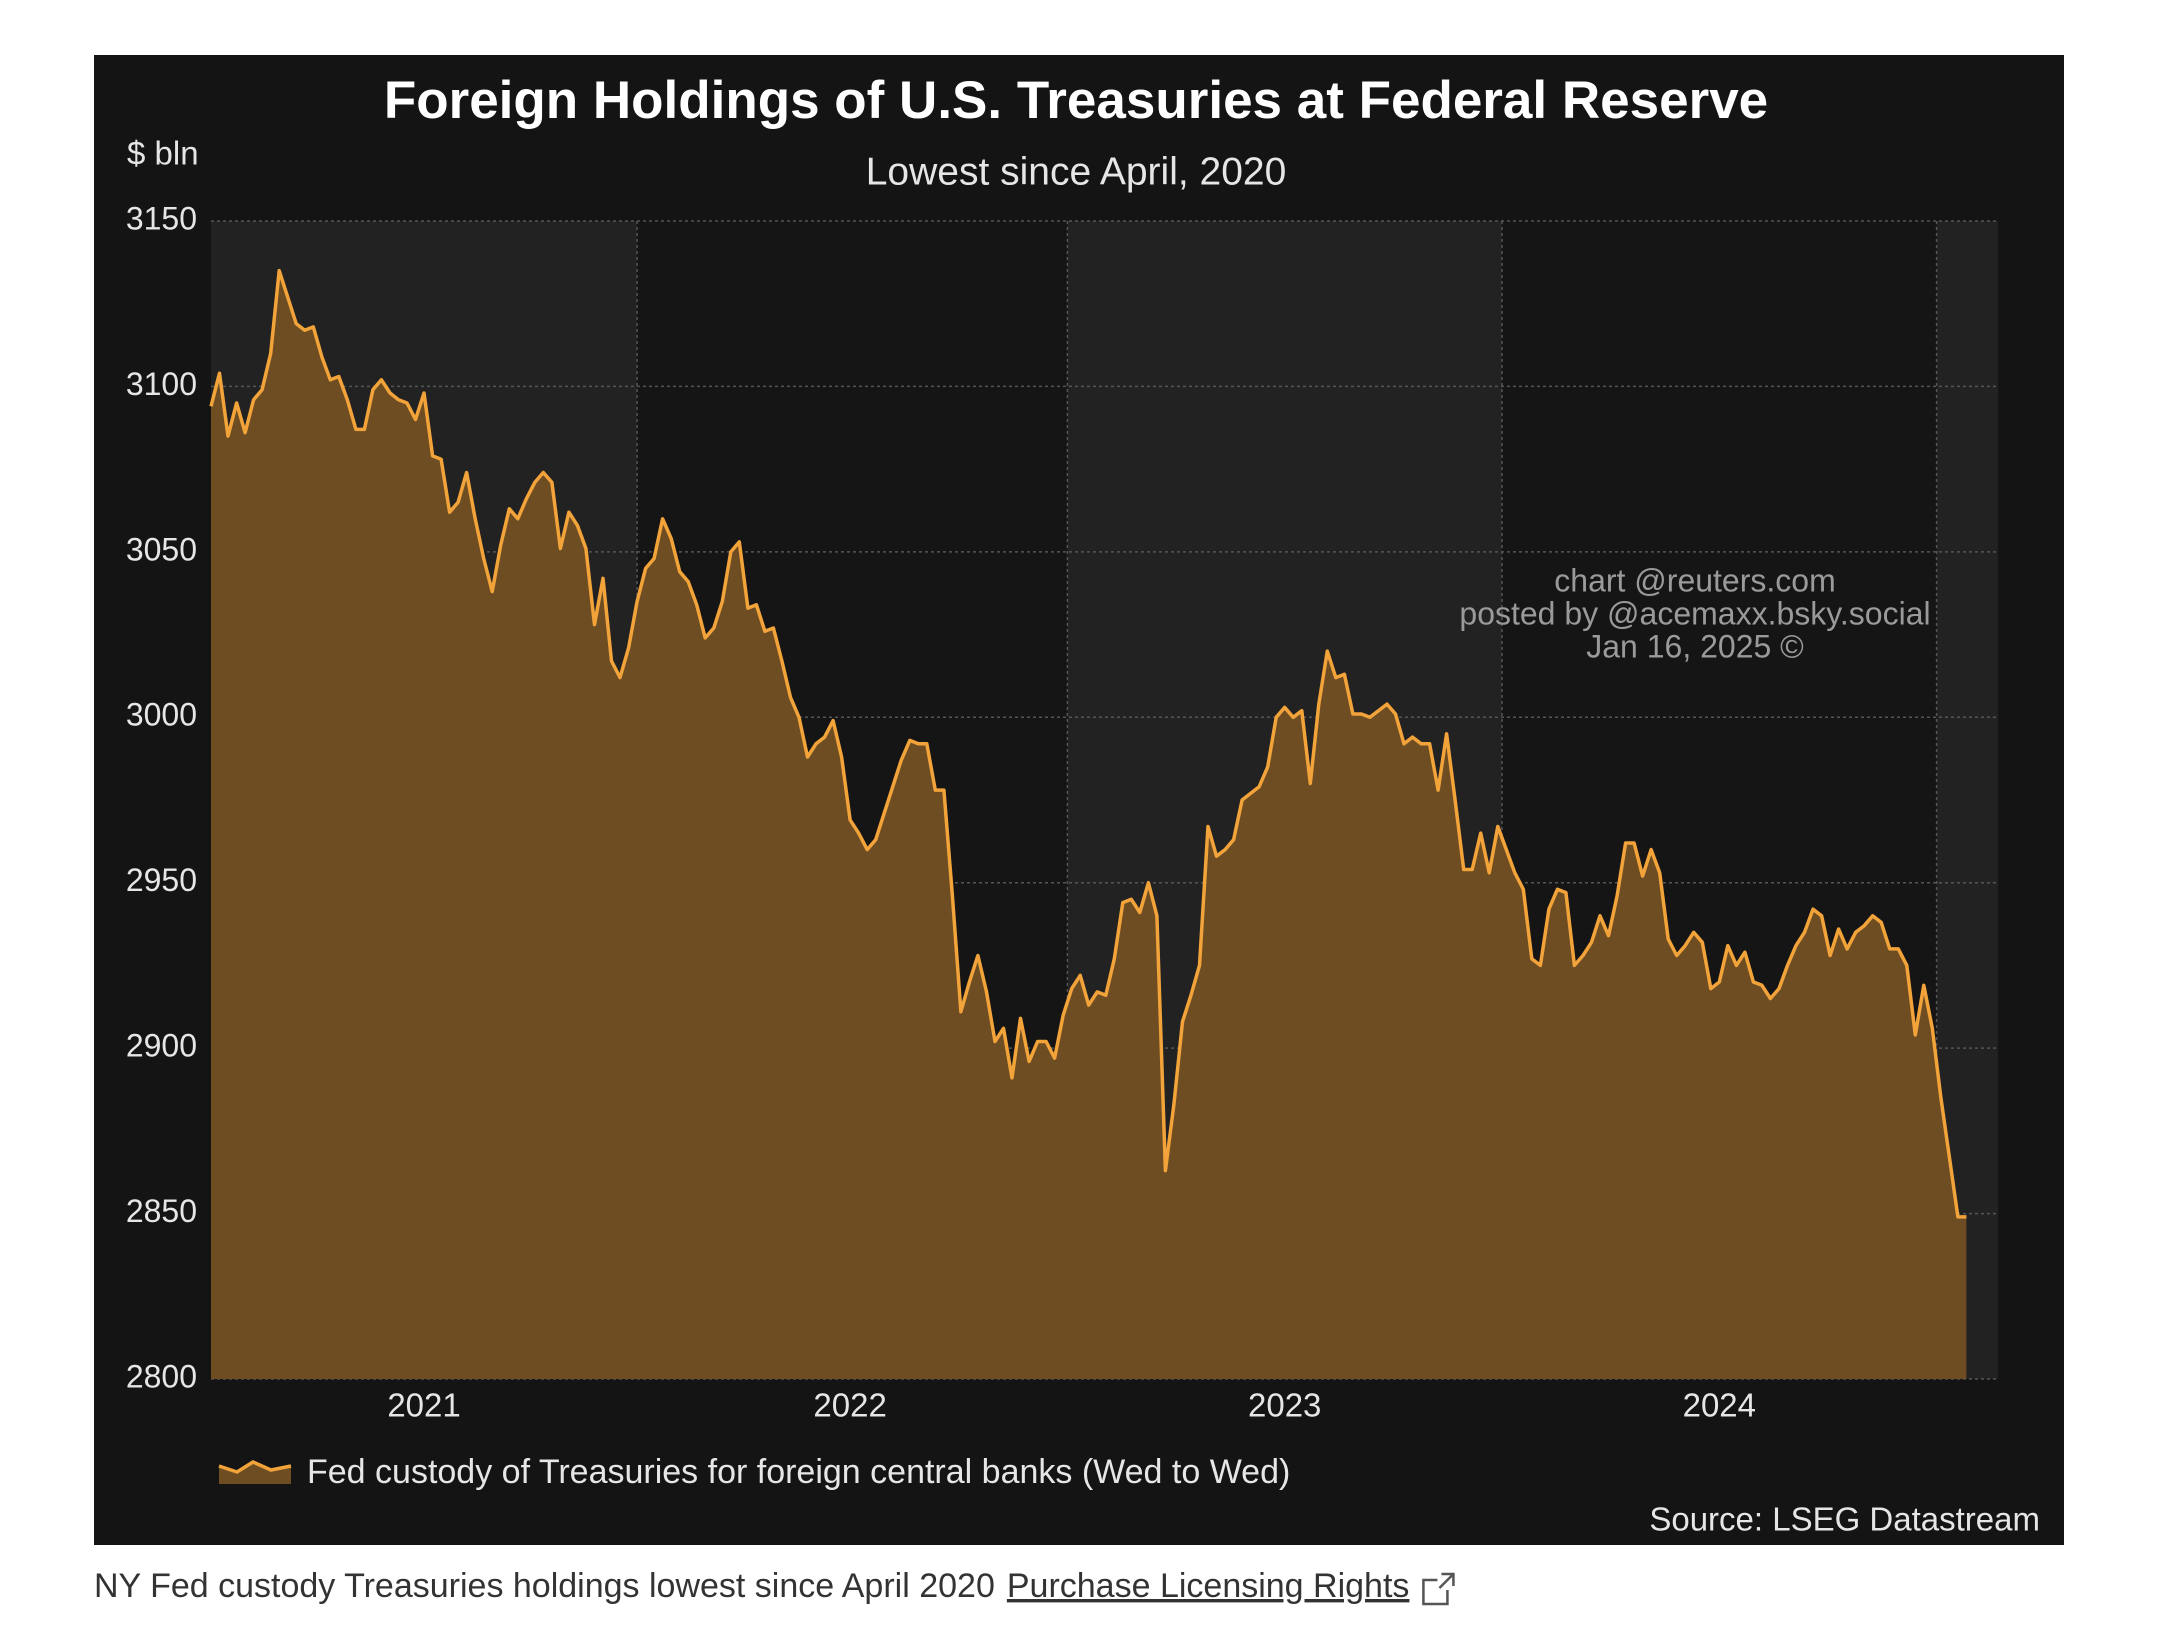  What do you see at coordinates (161, 880) in the screenshot?
I see `y-tick-label: 2950` at bounding box center [161, 880].